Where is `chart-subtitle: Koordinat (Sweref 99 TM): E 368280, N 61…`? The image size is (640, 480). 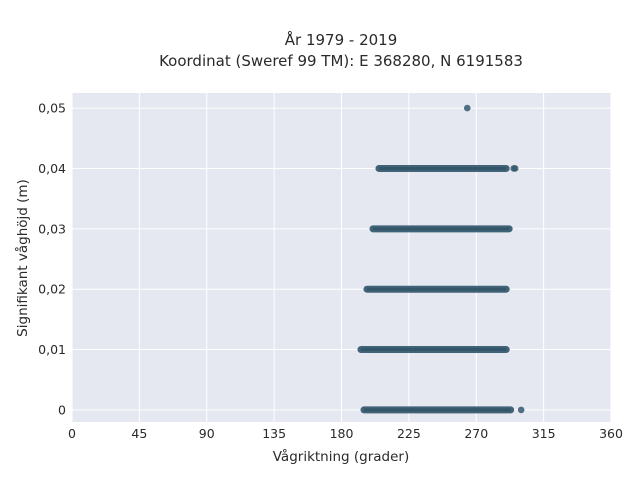 chart-subtitle: Koordinat (Sweref 99 TM): E 368280, N 61… is located at coordinates (341, 61).